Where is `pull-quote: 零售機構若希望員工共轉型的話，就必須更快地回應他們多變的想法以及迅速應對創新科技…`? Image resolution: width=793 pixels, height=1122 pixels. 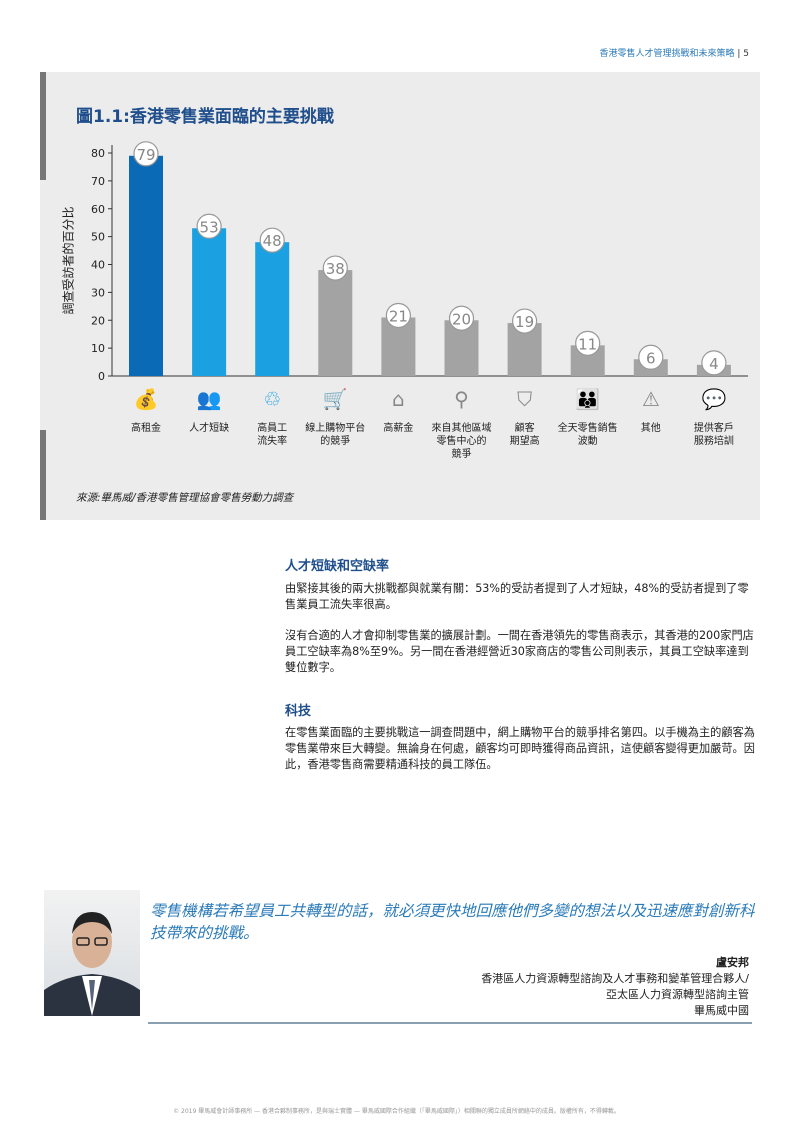
pull-quote: 零售機構若希望員工共轉型的話，就必須更快地回應他們多變的想法以及迅速應對創新科技… is located at coordinates (452, 922).